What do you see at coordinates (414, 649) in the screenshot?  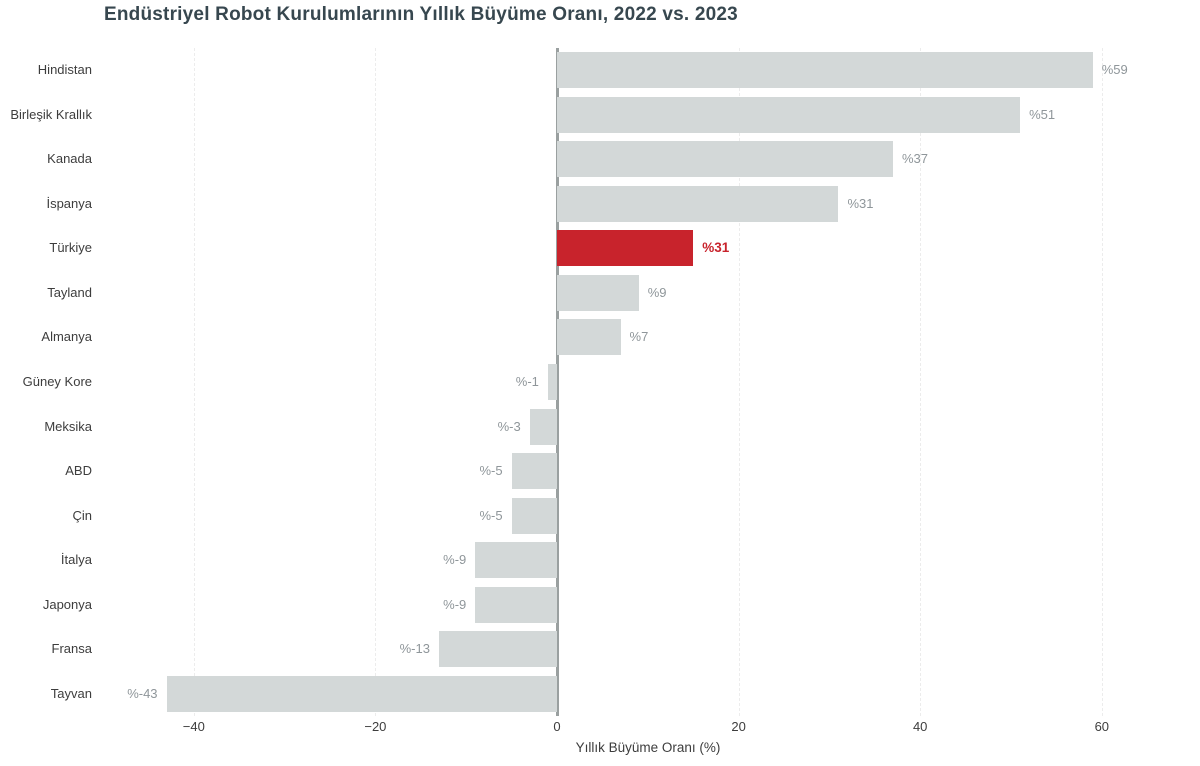 I see `bar-value-label: %-13` at bounding box center [414, 649].